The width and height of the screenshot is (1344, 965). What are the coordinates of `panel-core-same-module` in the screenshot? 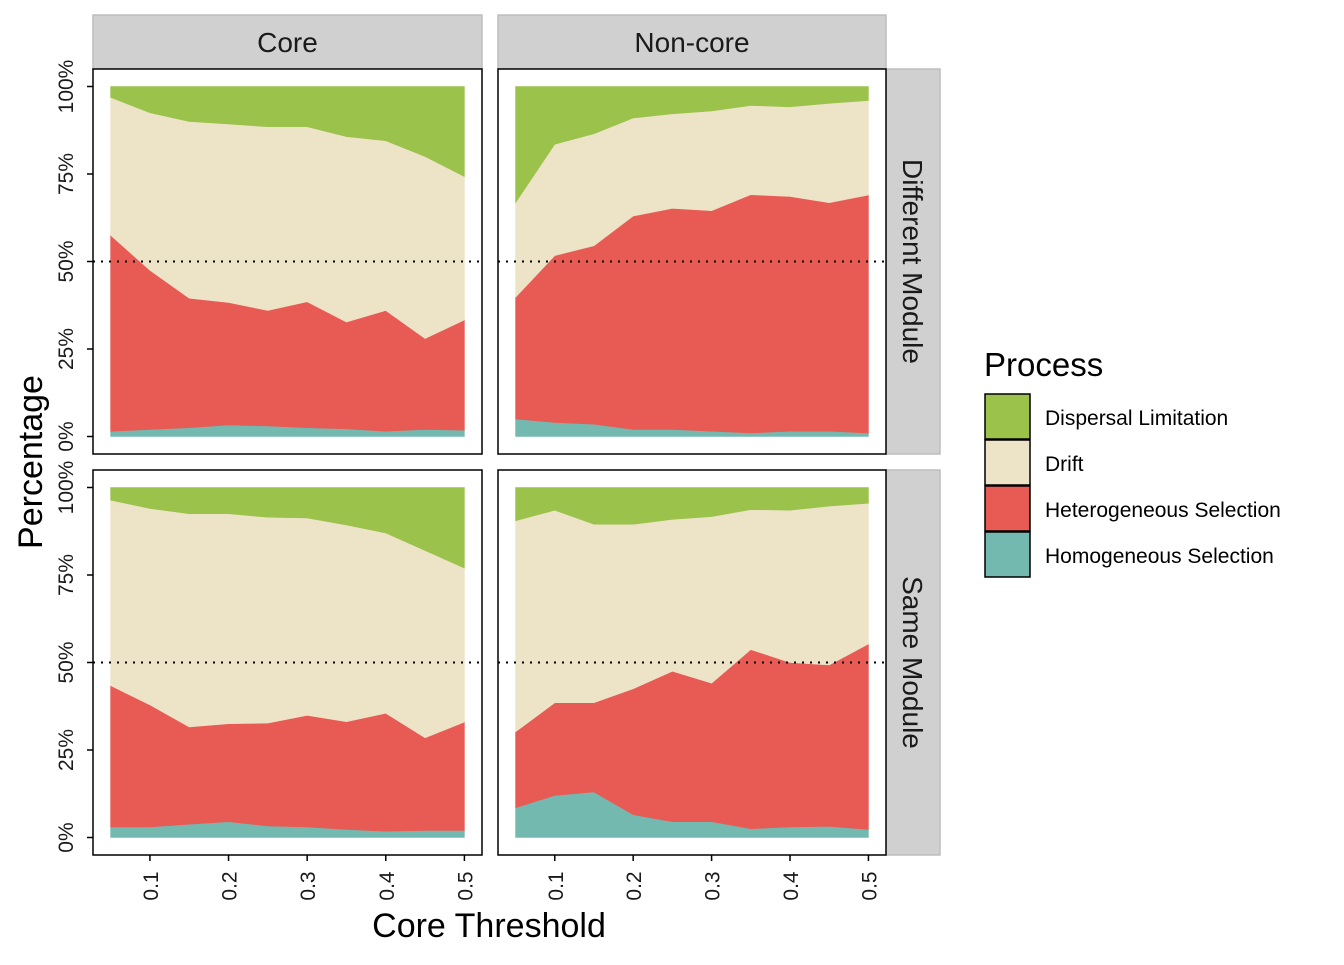 It's located at (287, 662).